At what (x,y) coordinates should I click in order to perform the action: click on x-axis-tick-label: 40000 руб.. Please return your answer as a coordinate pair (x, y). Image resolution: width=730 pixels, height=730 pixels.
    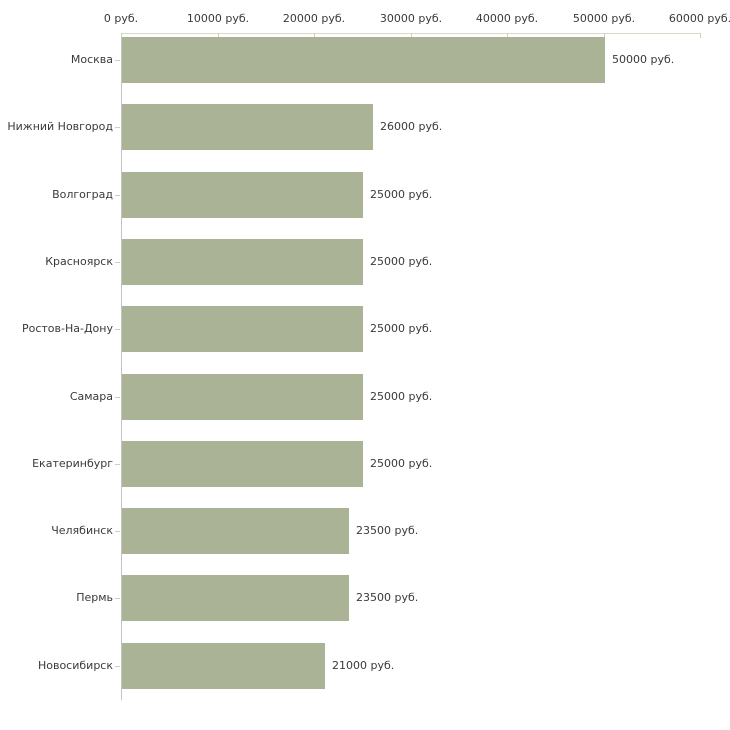
    Looking at the image, I should click on (507, 18).